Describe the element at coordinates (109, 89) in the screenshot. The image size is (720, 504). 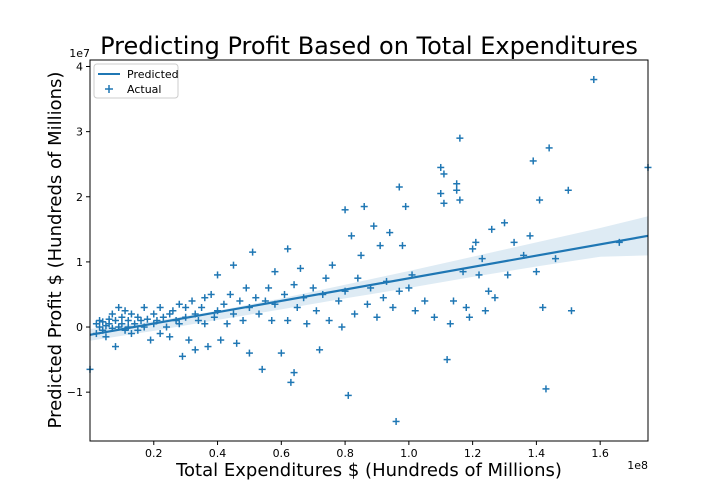
I see `legend-actual-swatch` at that location.